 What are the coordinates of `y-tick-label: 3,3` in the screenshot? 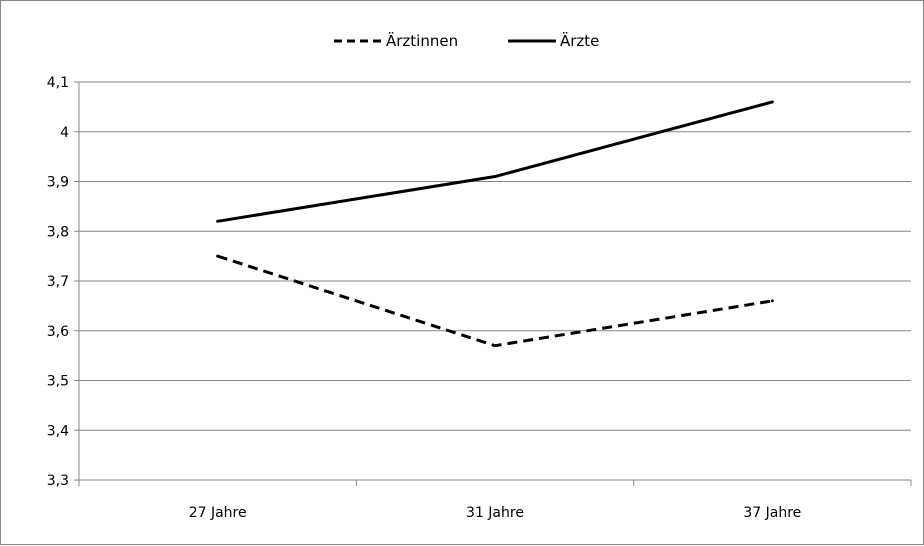 It's located at (58, 481).